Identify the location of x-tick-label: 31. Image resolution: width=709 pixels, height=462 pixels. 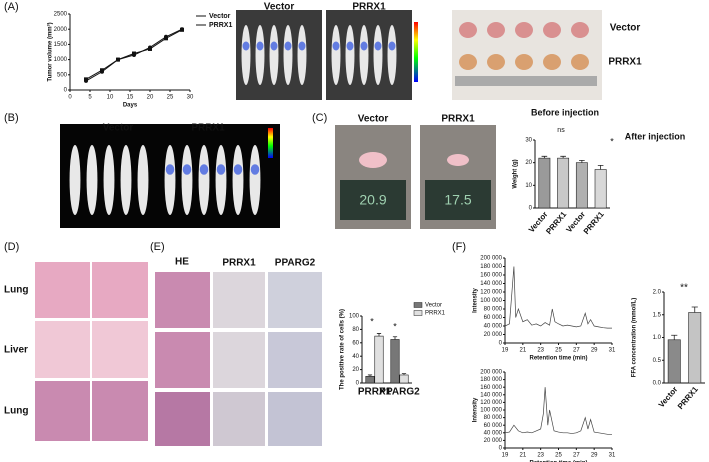
(612, 351).